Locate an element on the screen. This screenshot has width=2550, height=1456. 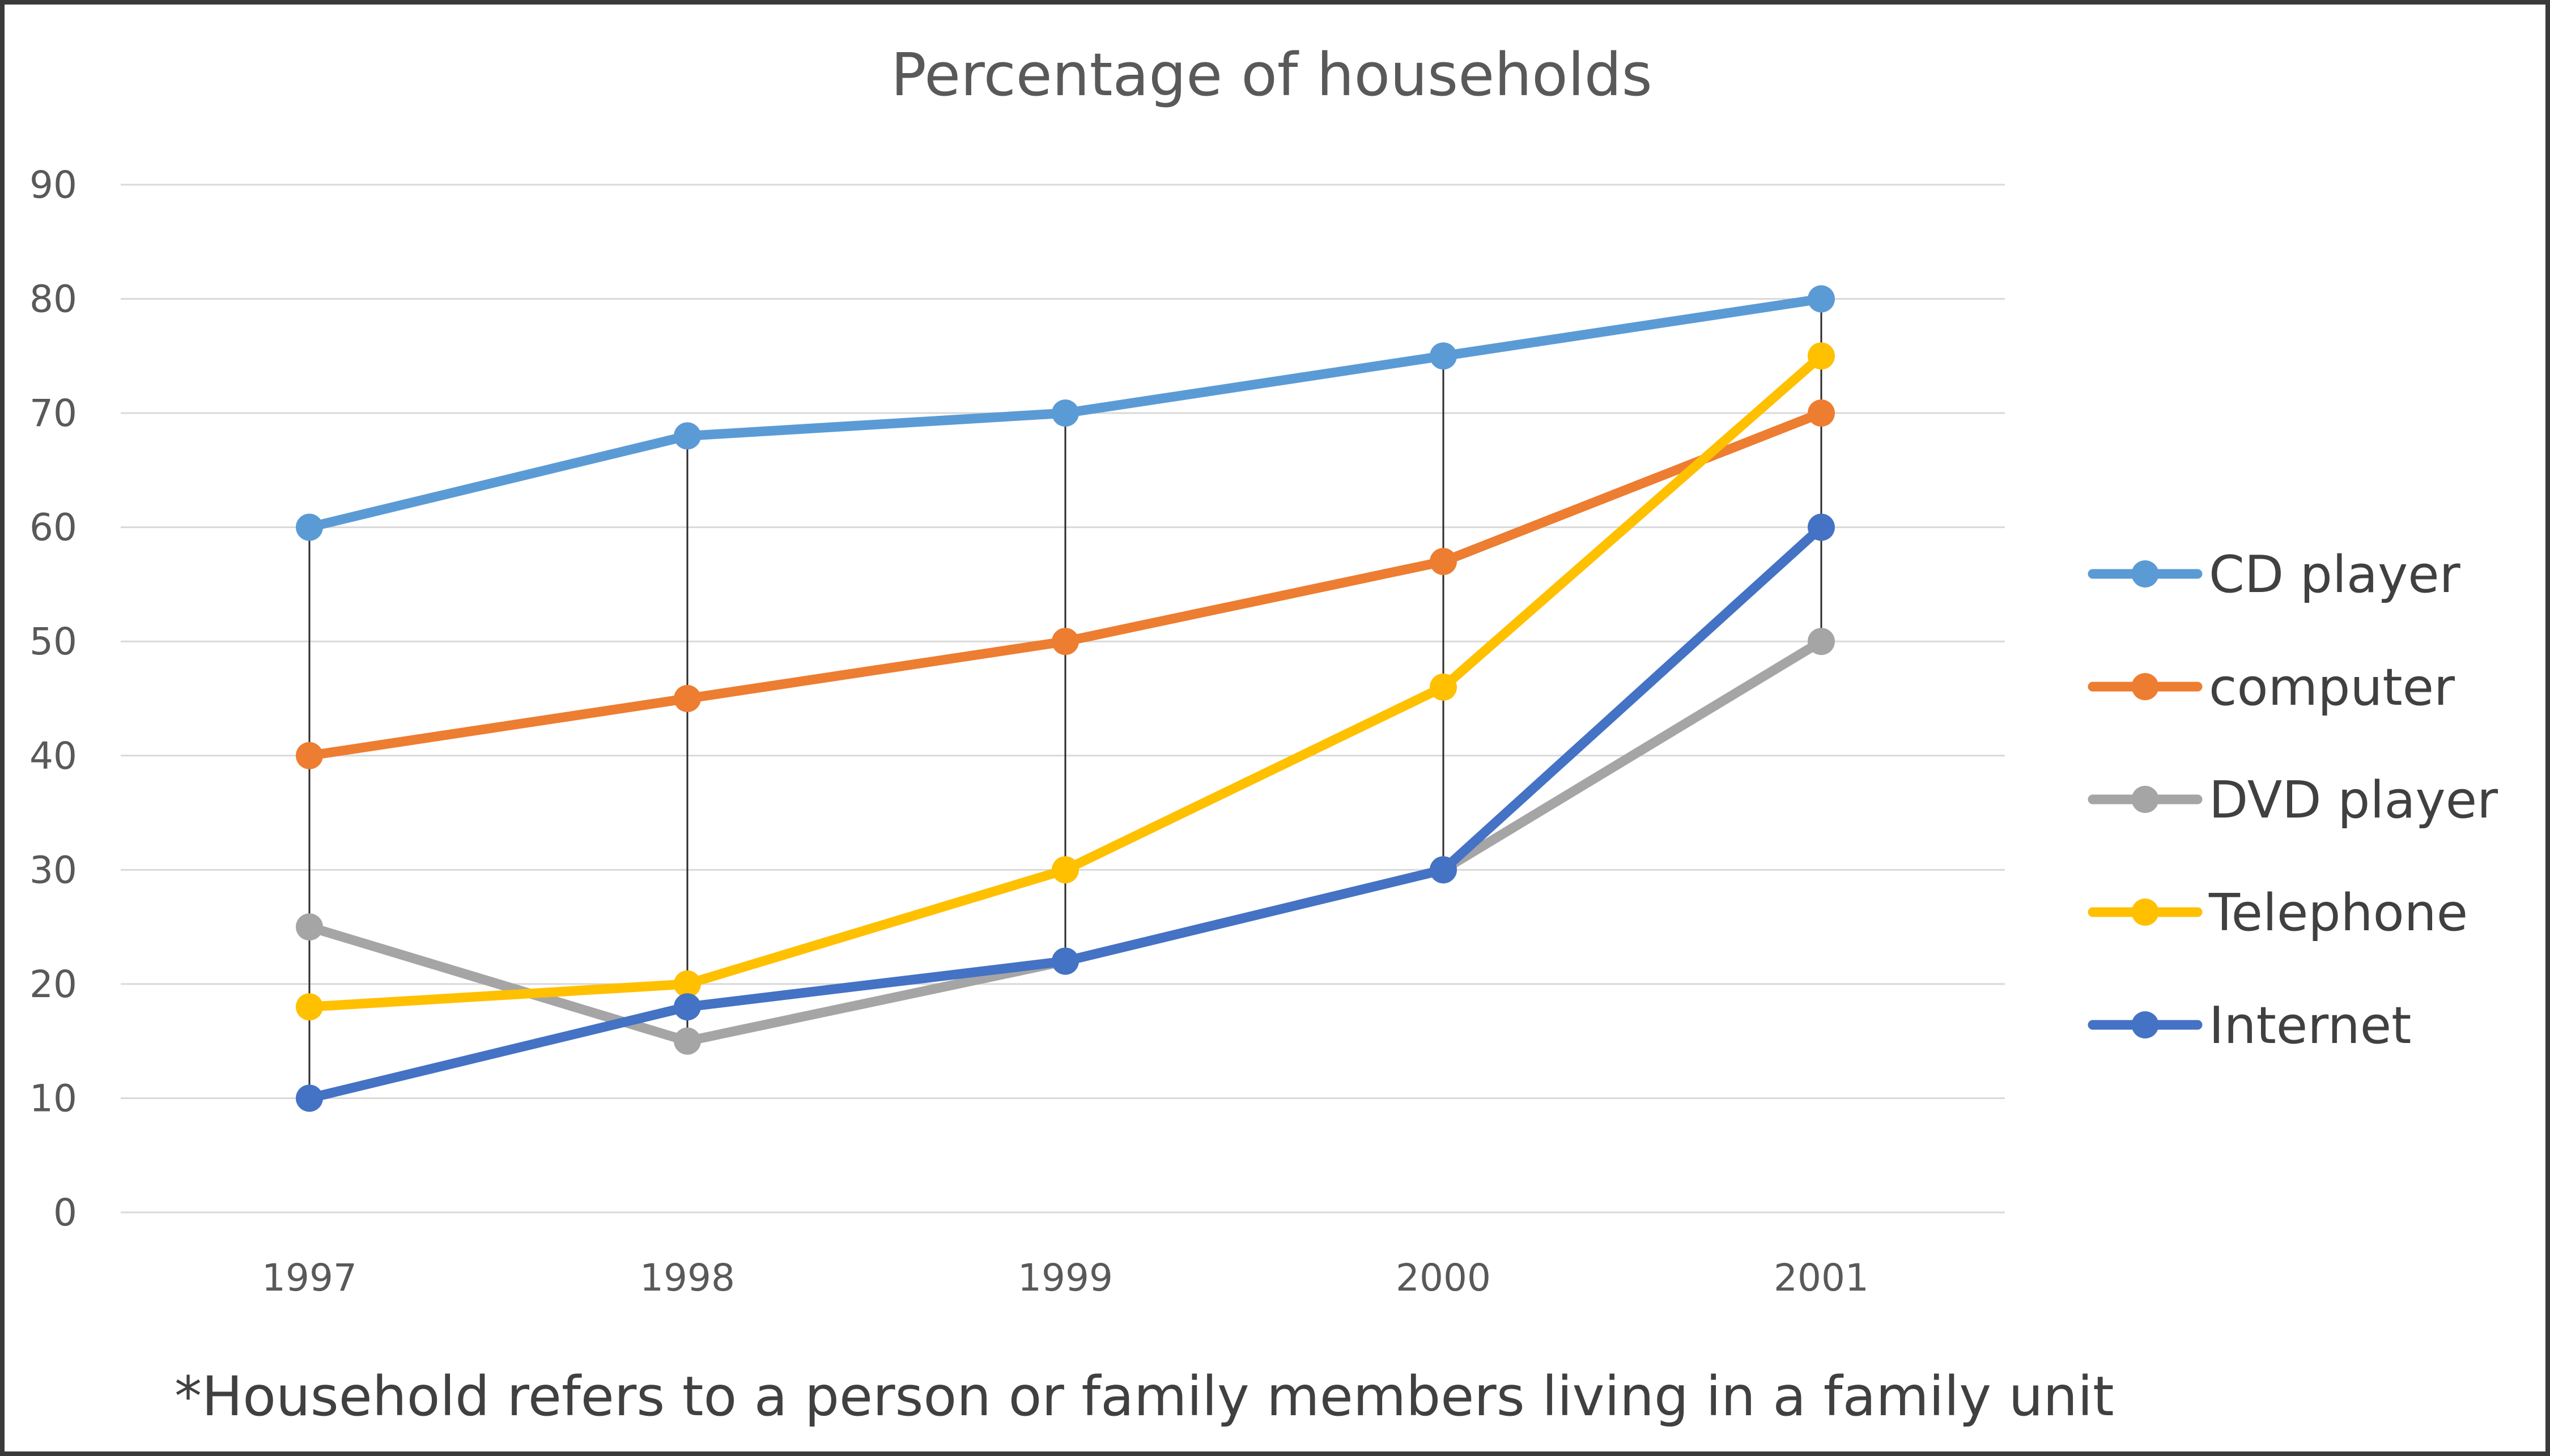
y-tick-label-30: 30 is located at coordinates (53, 870).